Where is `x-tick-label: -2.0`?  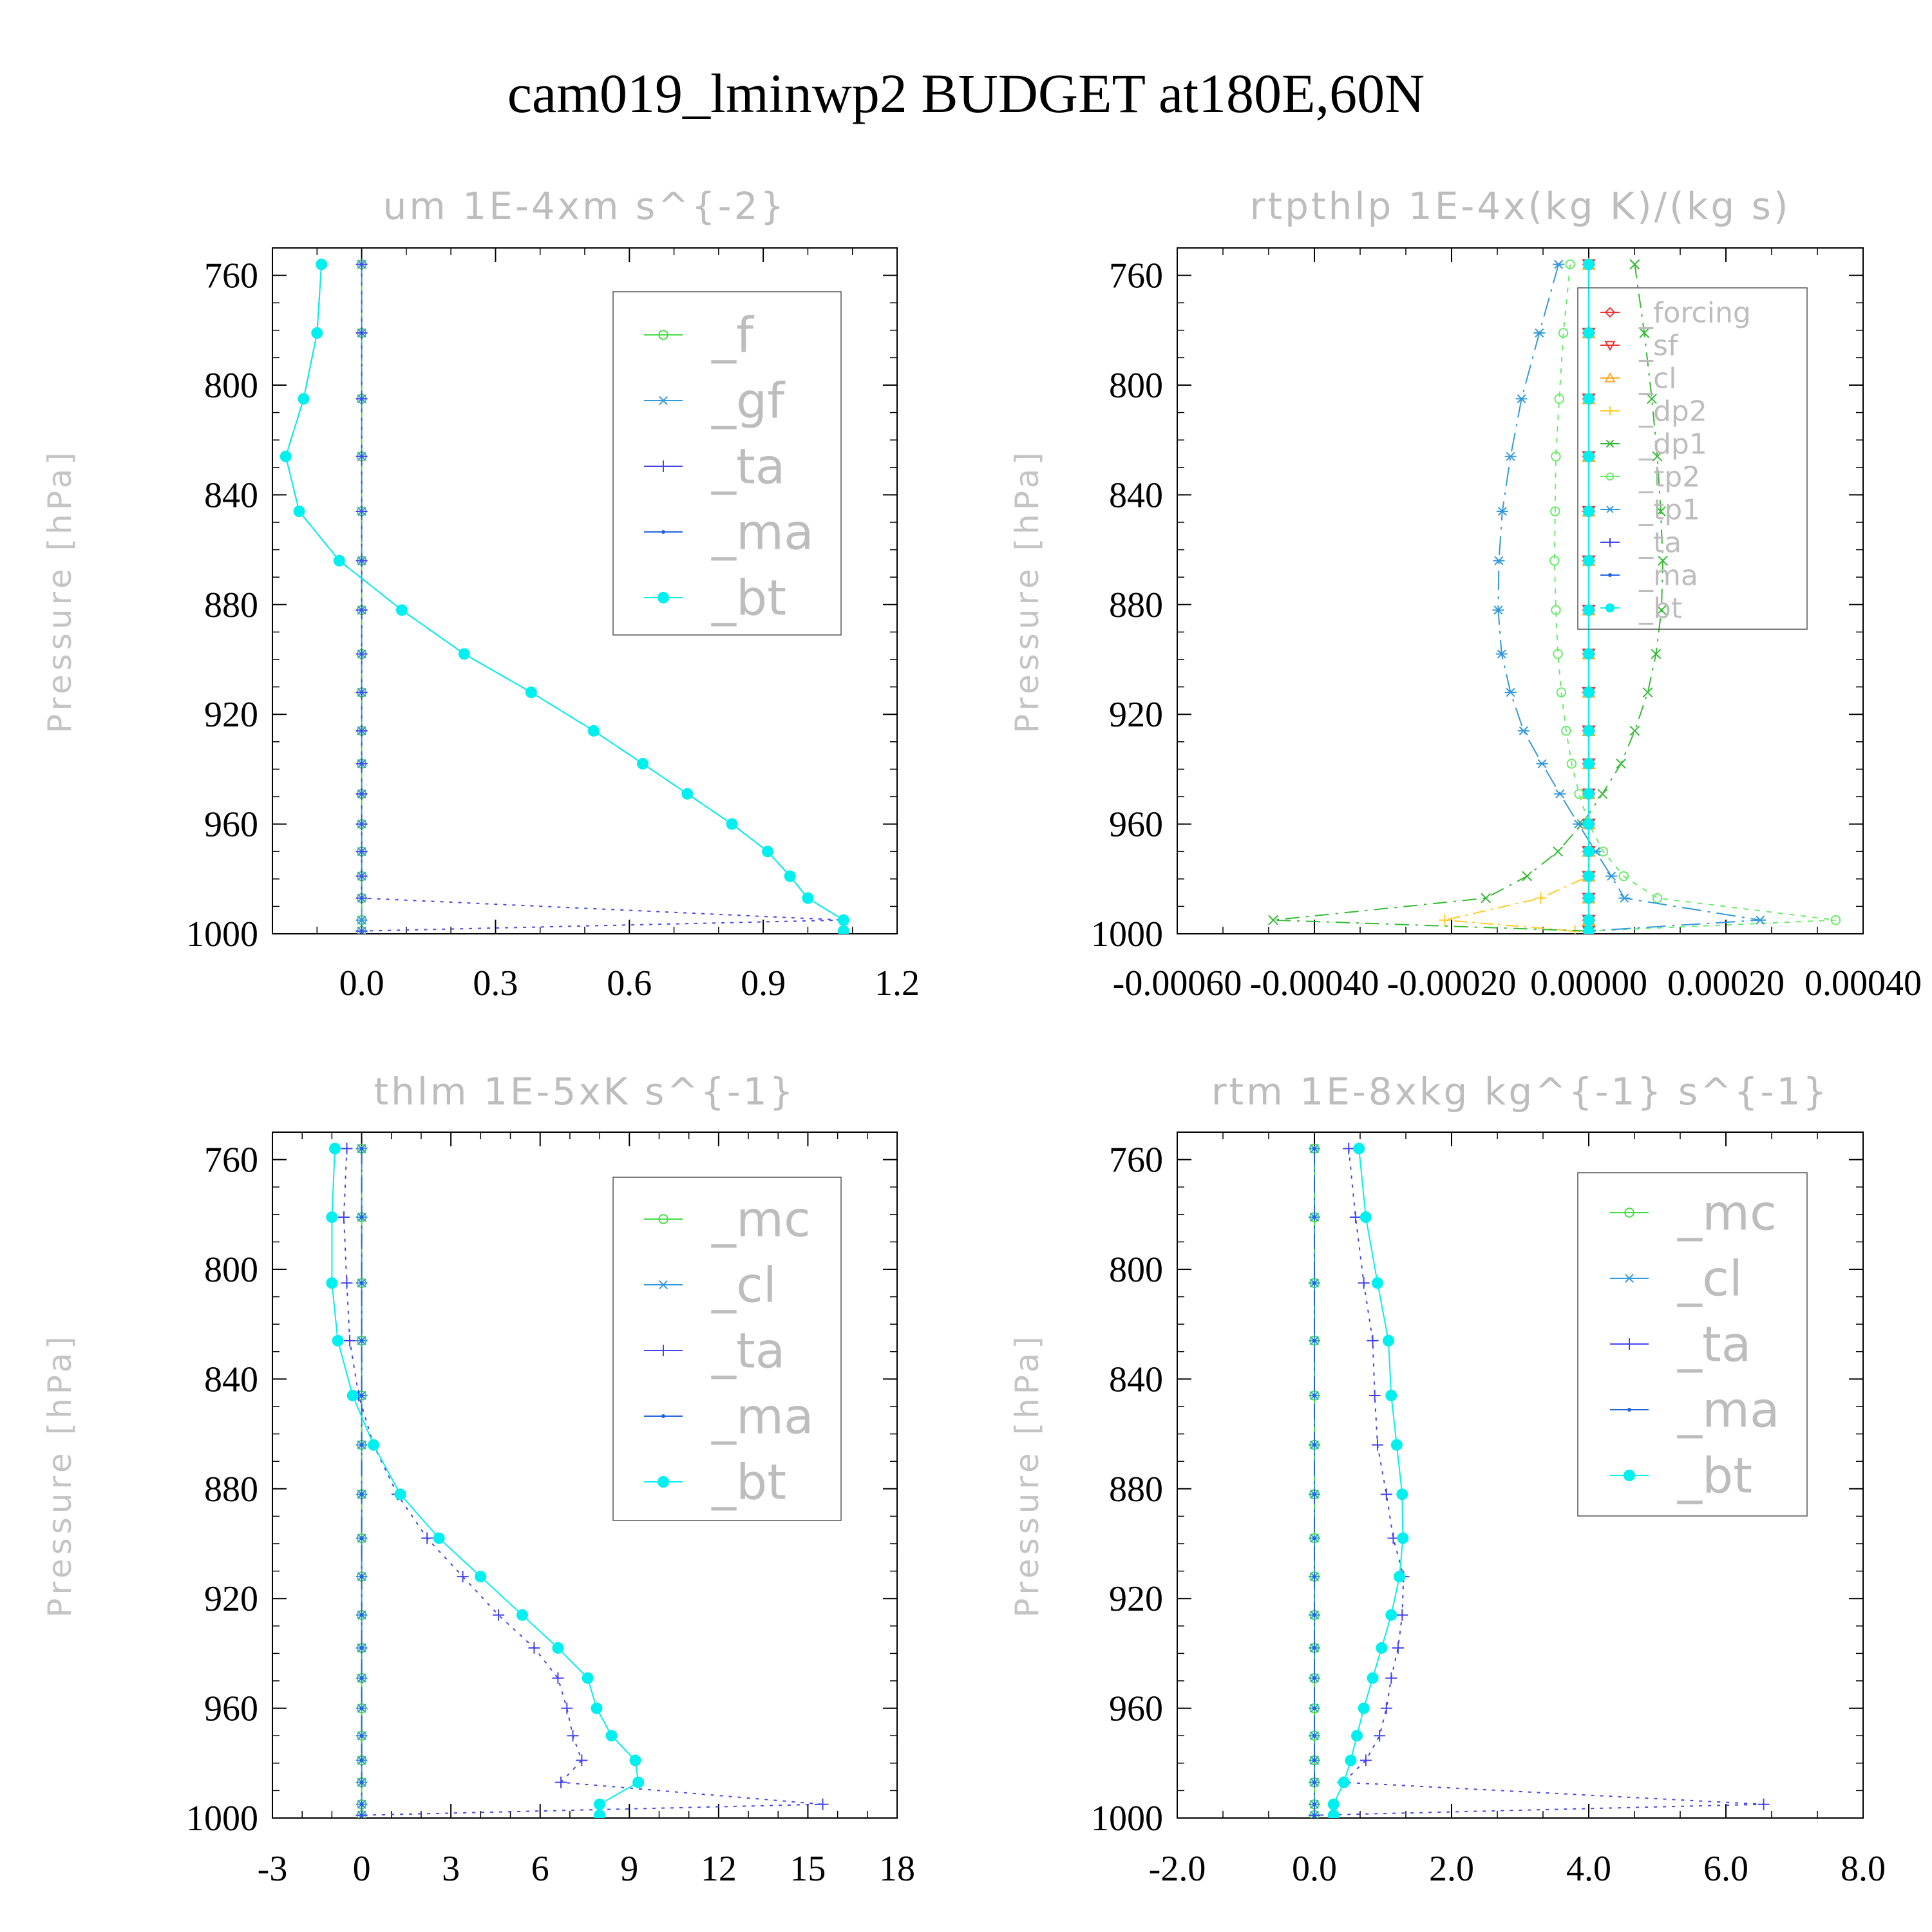 x-tick-label: -2.0 is located at coordinates (1177, 1869).